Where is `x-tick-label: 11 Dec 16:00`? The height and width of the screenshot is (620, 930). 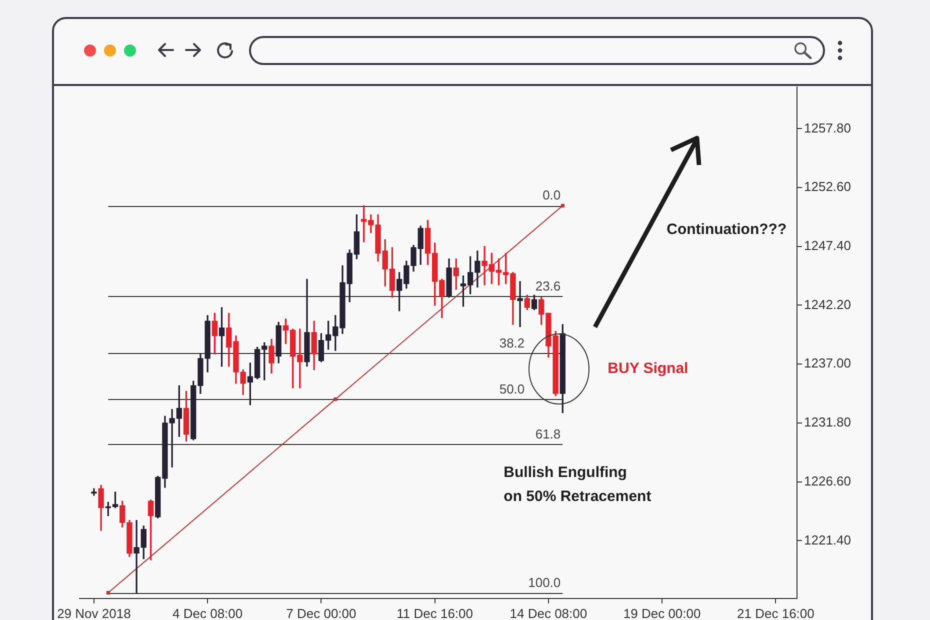
x-tick-label: 11 Dec 16:00 is located at coordinates (435, 613).